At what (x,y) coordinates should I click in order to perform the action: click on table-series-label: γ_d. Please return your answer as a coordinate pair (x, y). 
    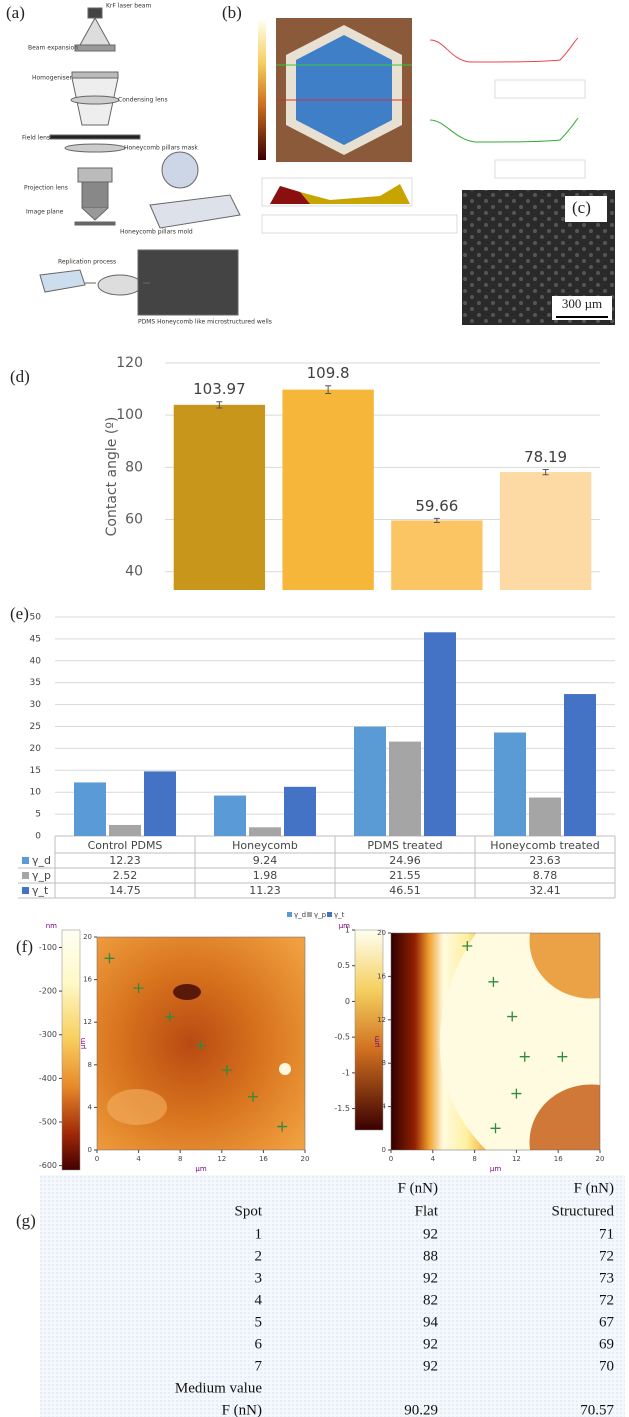
    Looking at the image, I should click on (41, 860).